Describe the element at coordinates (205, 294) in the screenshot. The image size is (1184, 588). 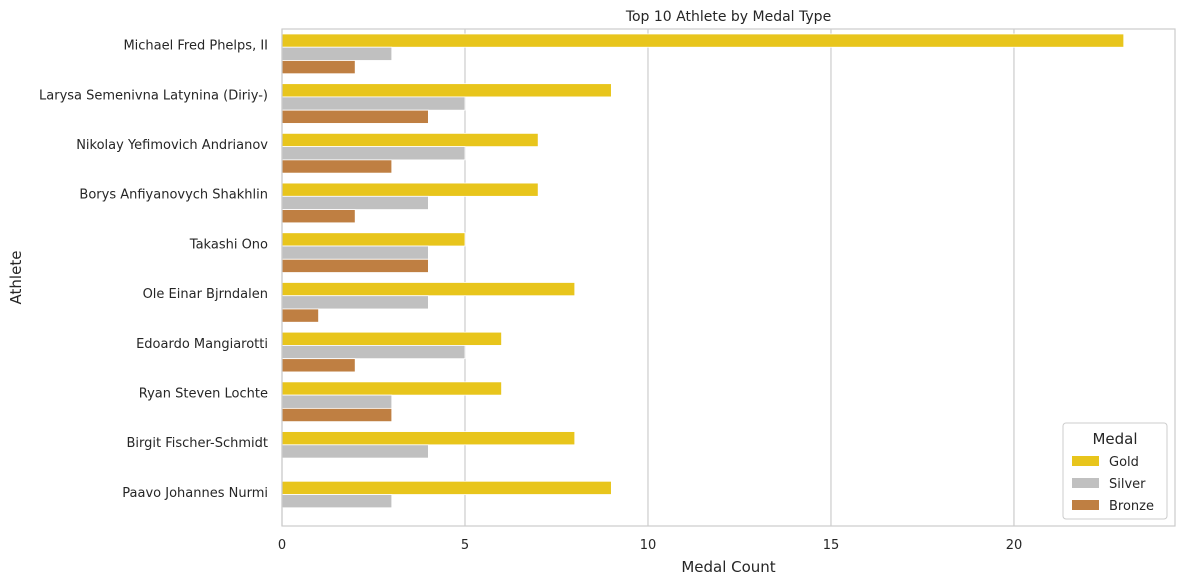
I see `y-category-label: Ole Einar Bjrndalen` at that location.